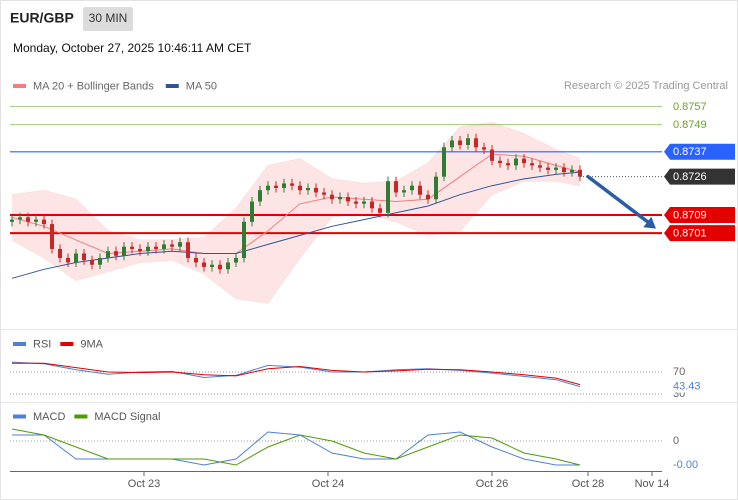  I want to click on level-label: 0.8749, so click(690, 125).